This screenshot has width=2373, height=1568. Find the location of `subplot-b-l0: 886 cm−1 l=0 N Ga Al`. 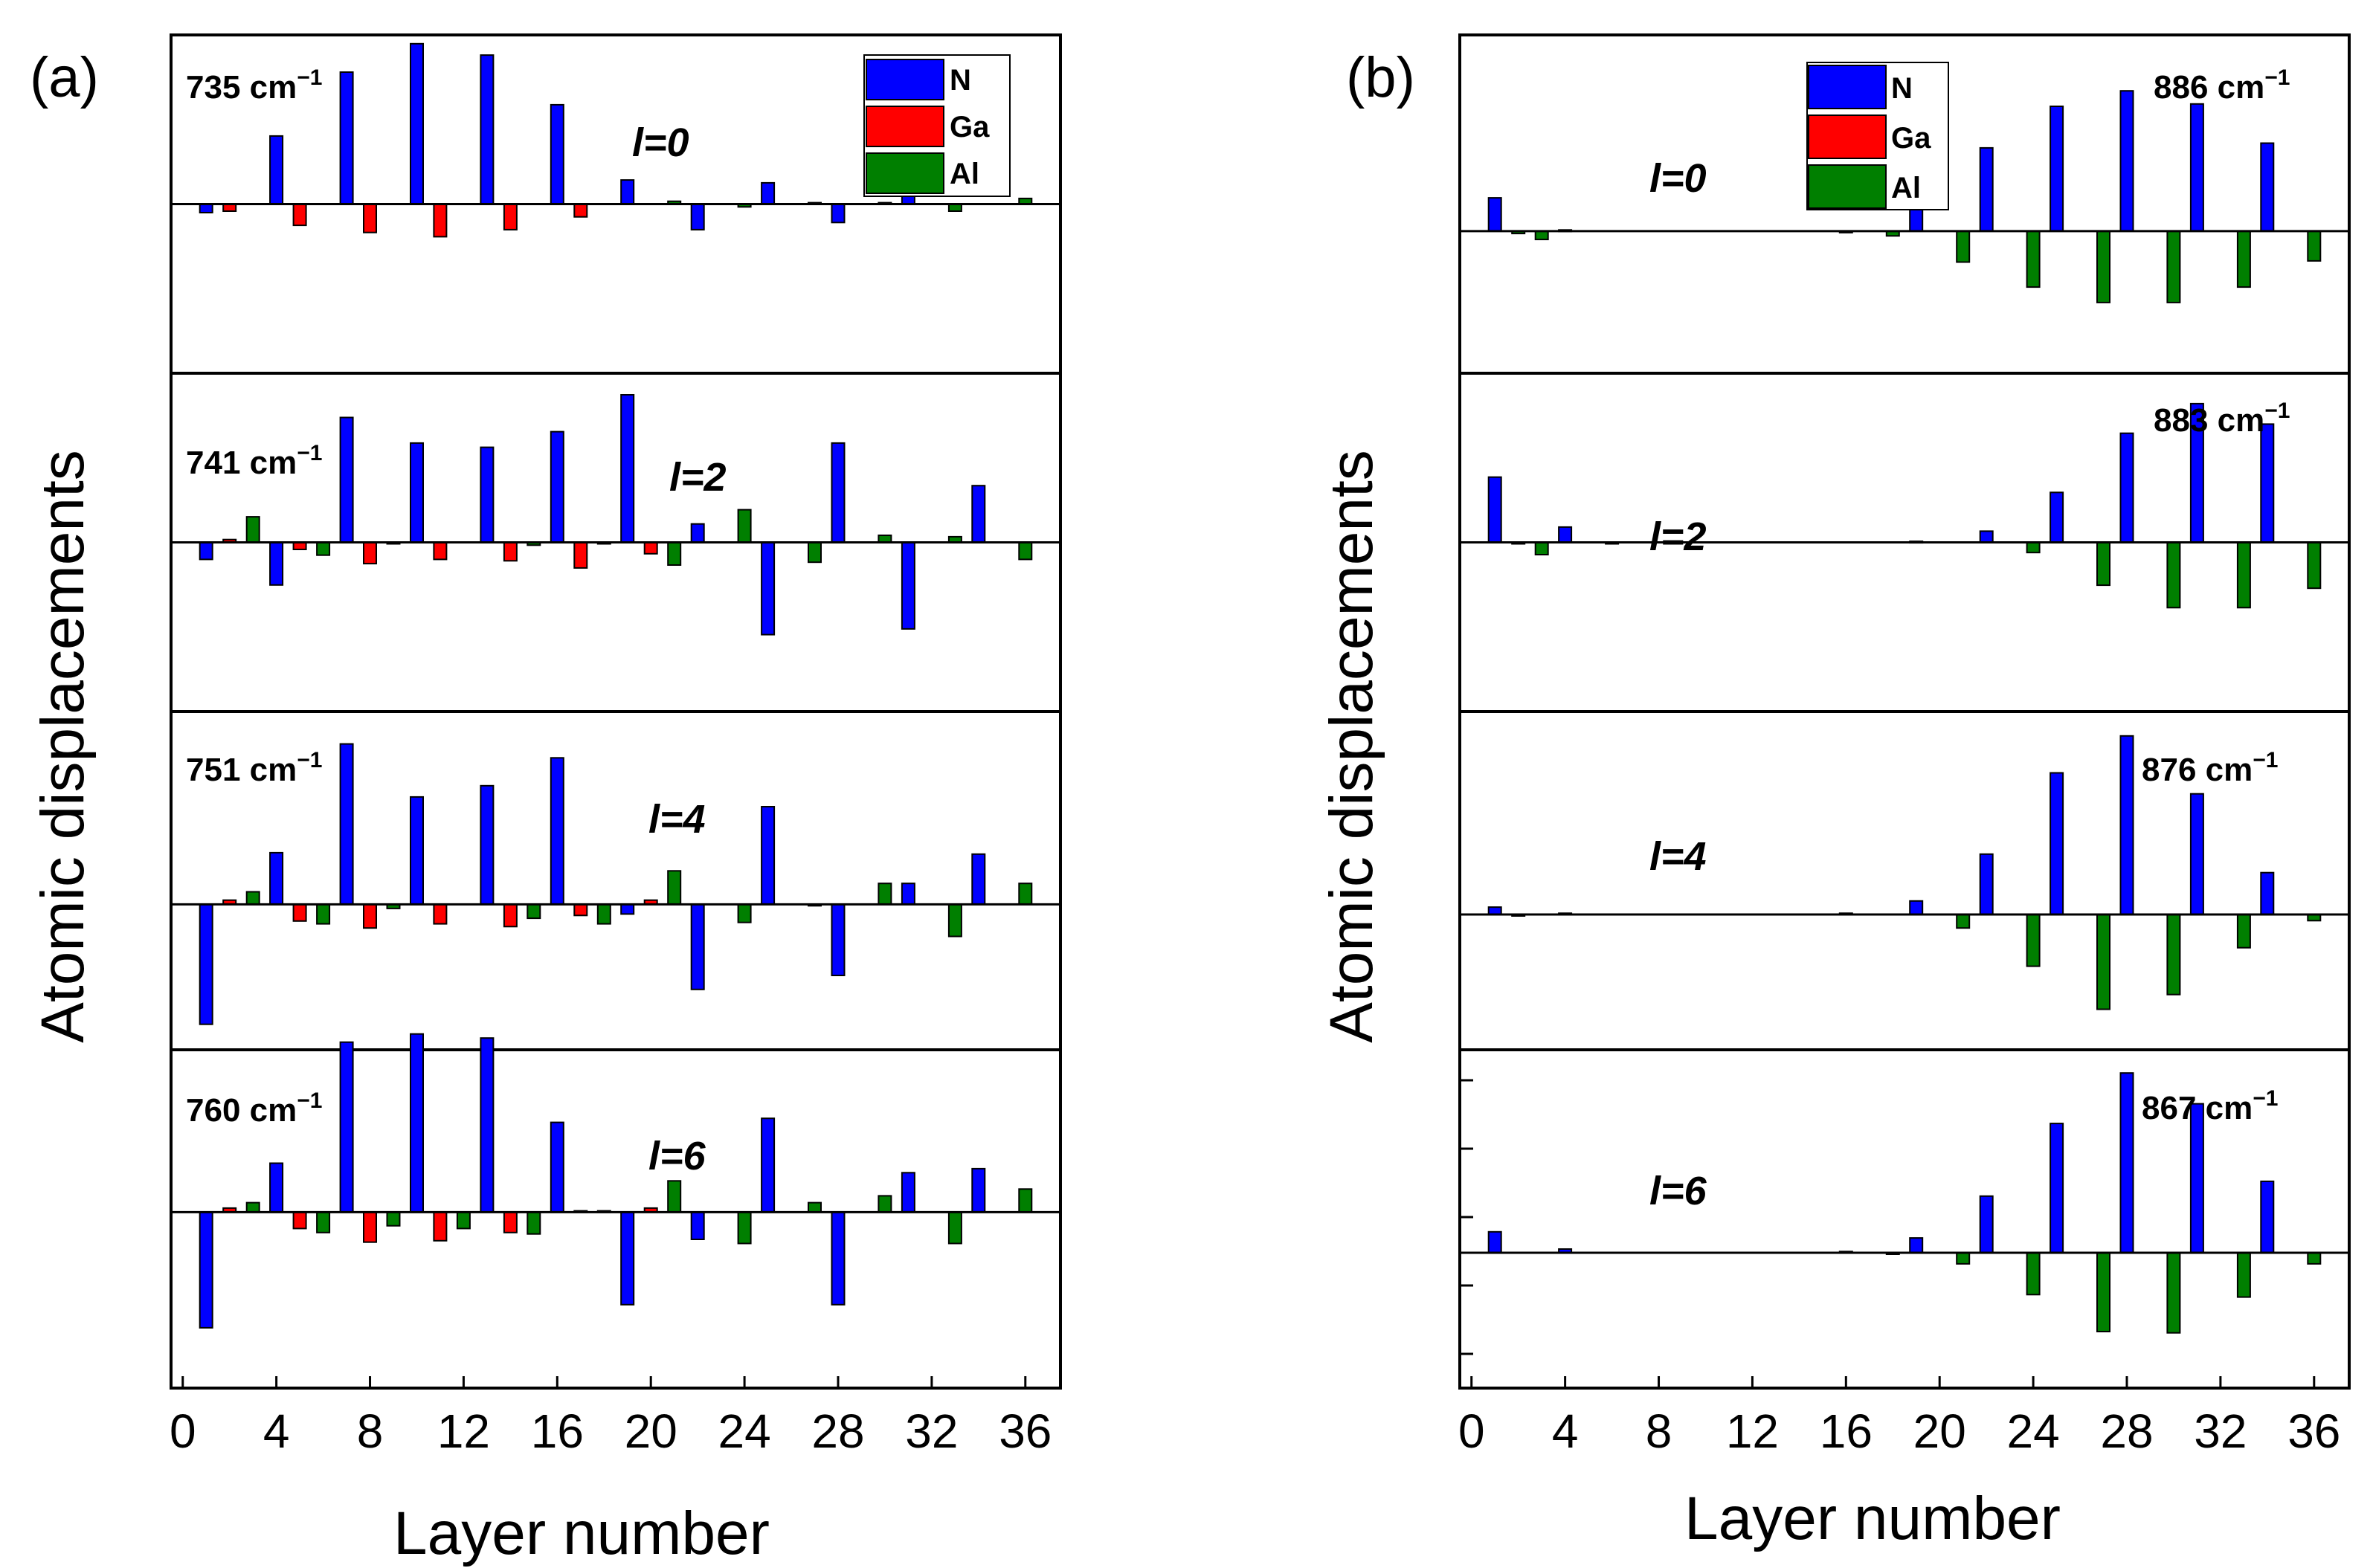

subplot-b-l0: 886 cm−1 l=0 N Ga Al is located at coordinates (1904, 204).